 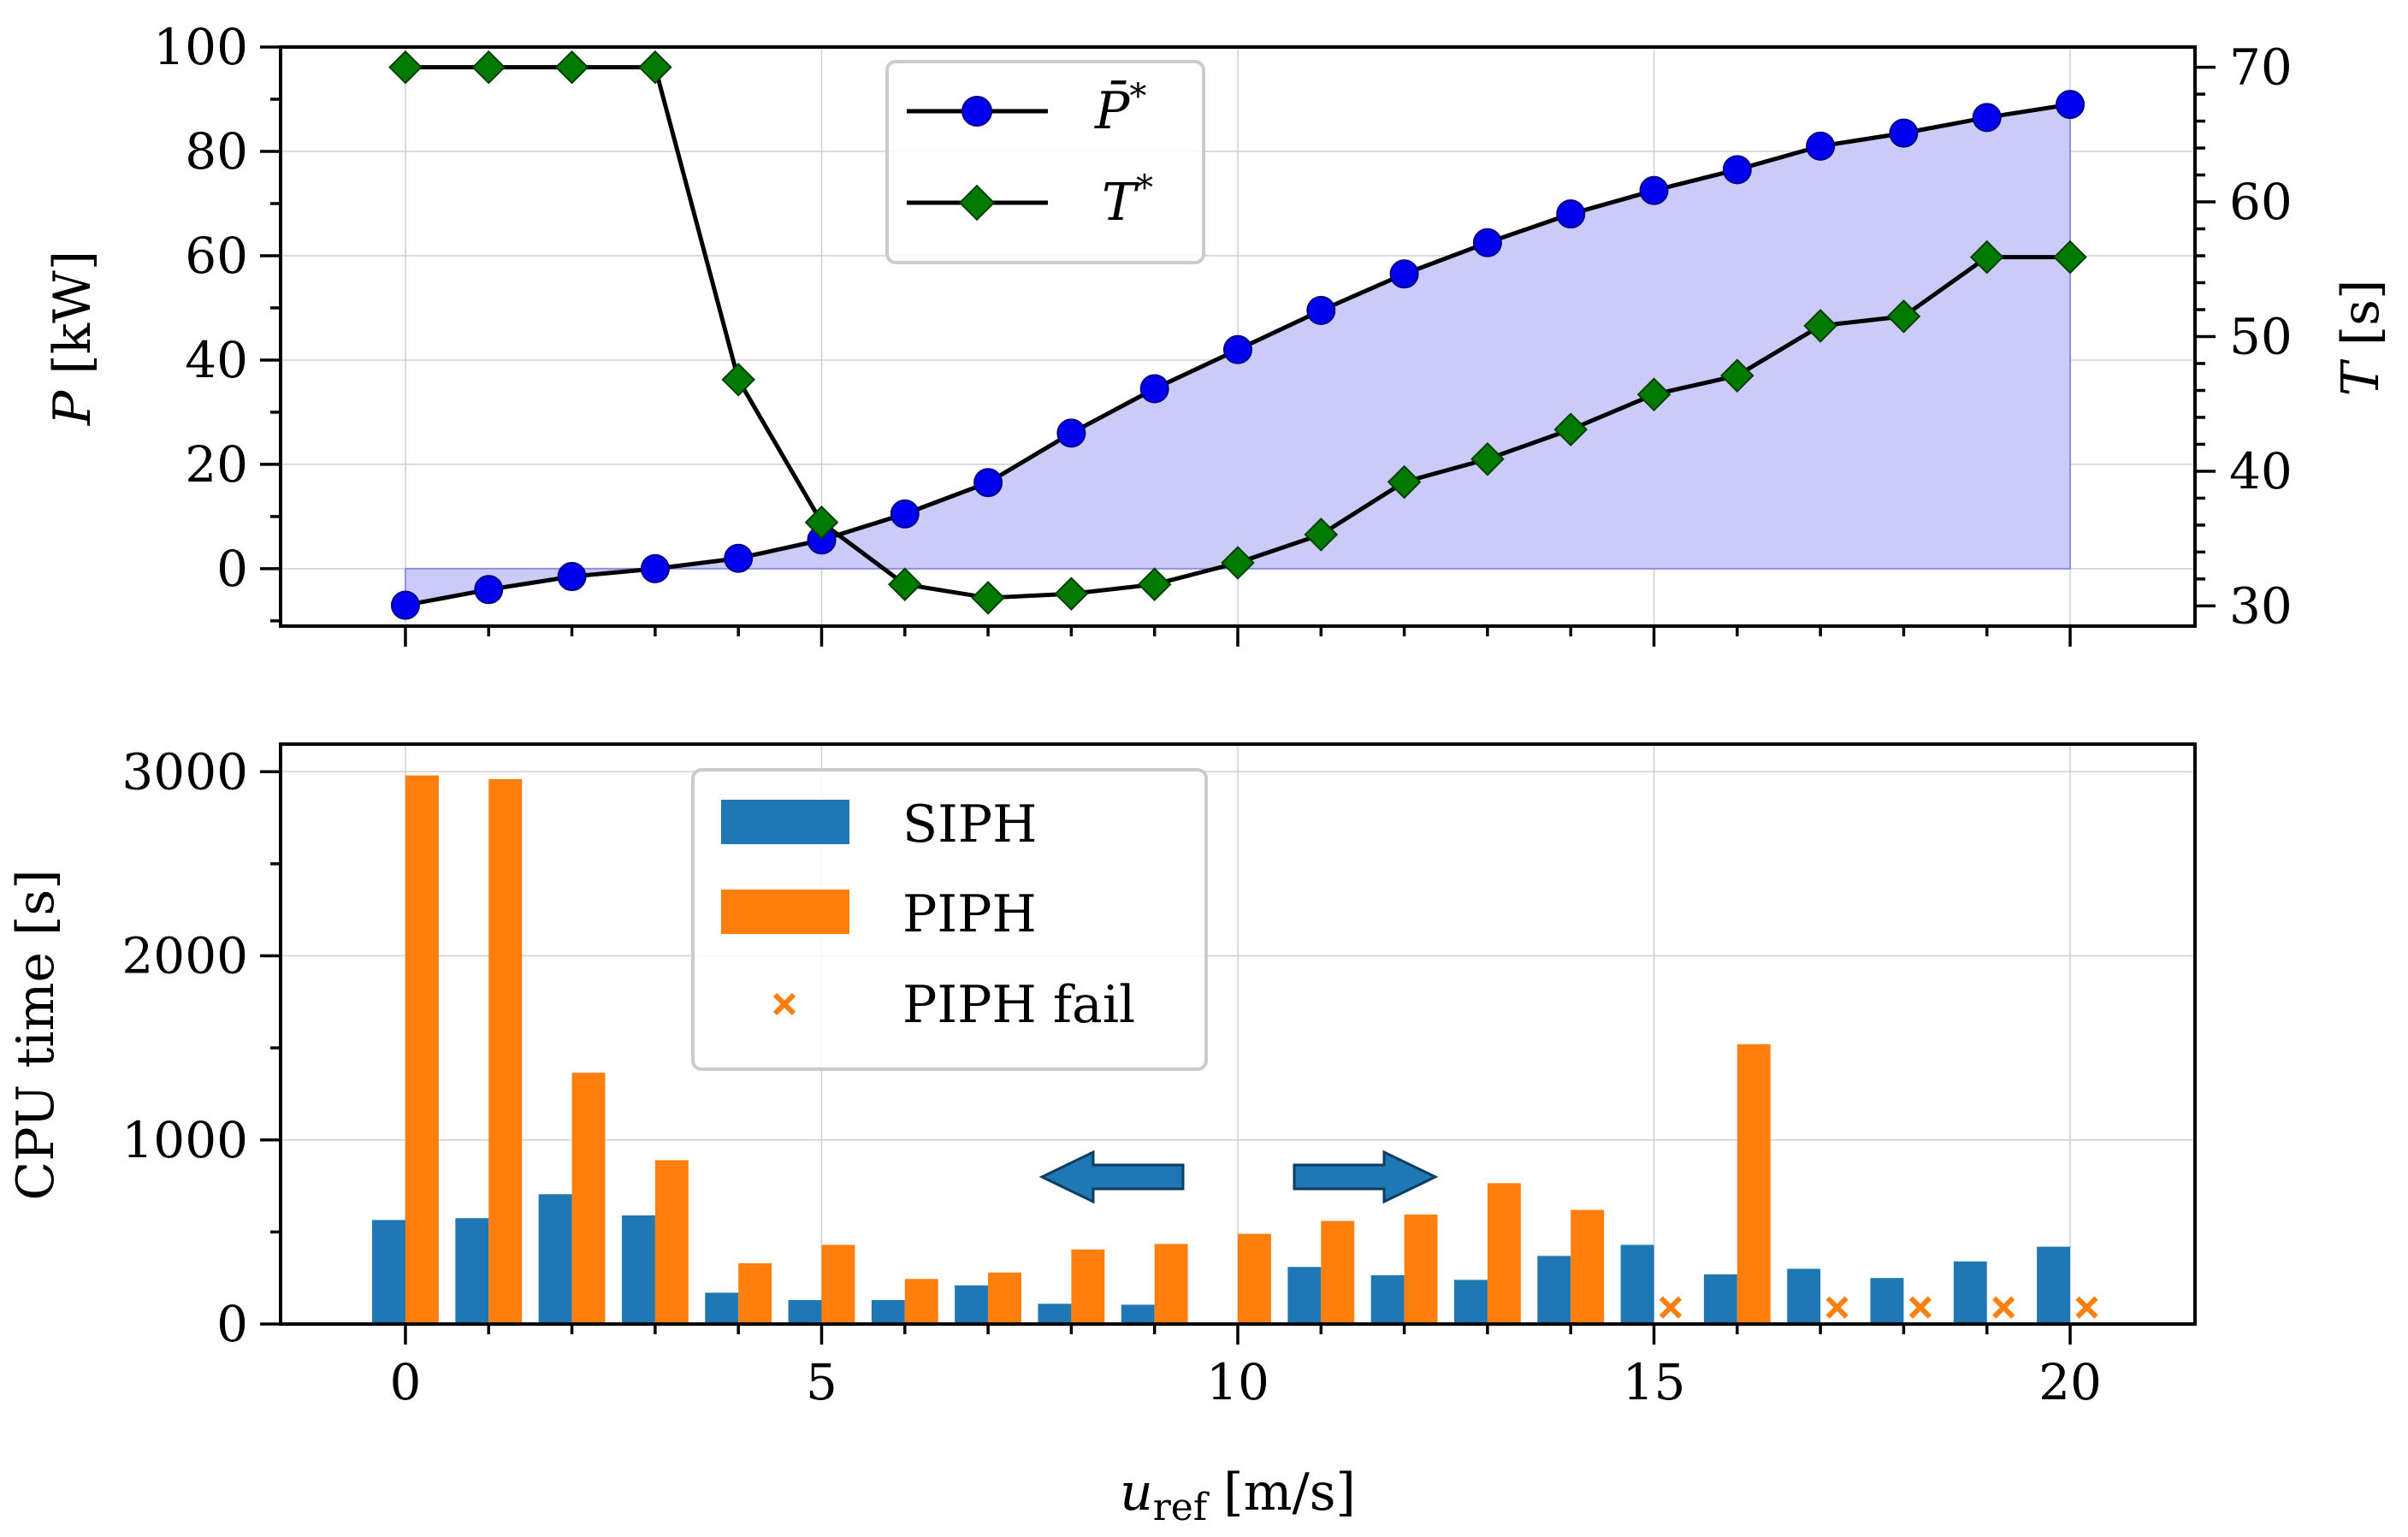 What do you see at coordinates (1120, 109) in the screenshot?
I see `legend-label-p: P̄*` at bounding box center [1120, 109].